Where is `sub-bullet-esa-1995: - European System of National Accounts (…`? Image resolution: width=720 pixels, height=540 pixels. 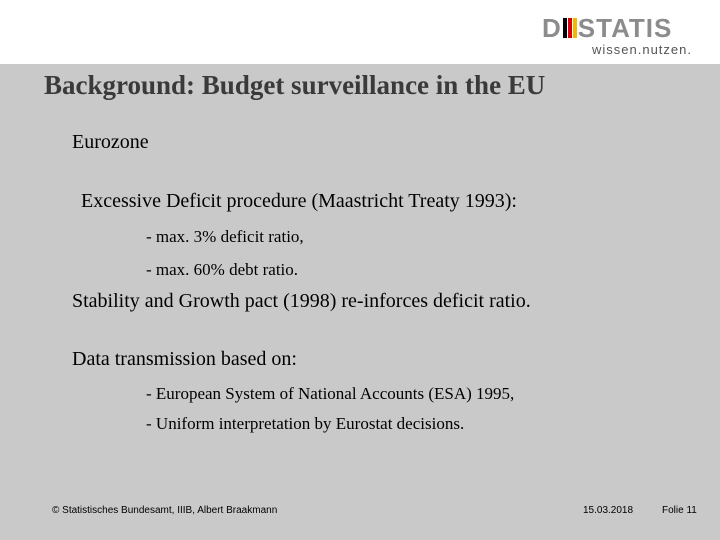
sub-bullet-esa-1995: - European System of National Accounts (… is located at coordinates (330, 393).